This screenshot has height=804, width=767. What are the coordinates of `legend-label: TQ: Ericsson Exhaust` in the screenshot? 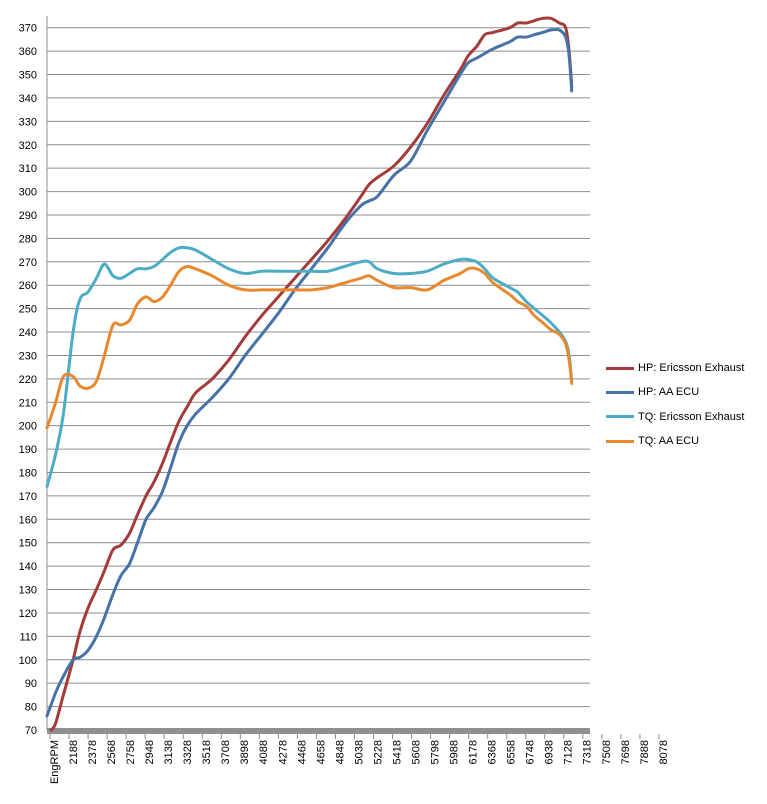 It's located at (691, 416).